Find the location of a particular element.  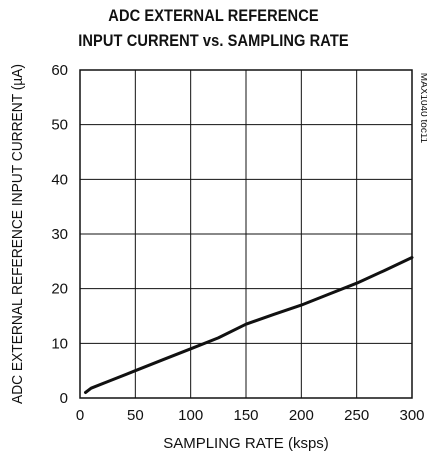

x-tick-label-4: 200 is located at coordinates (301, 415).